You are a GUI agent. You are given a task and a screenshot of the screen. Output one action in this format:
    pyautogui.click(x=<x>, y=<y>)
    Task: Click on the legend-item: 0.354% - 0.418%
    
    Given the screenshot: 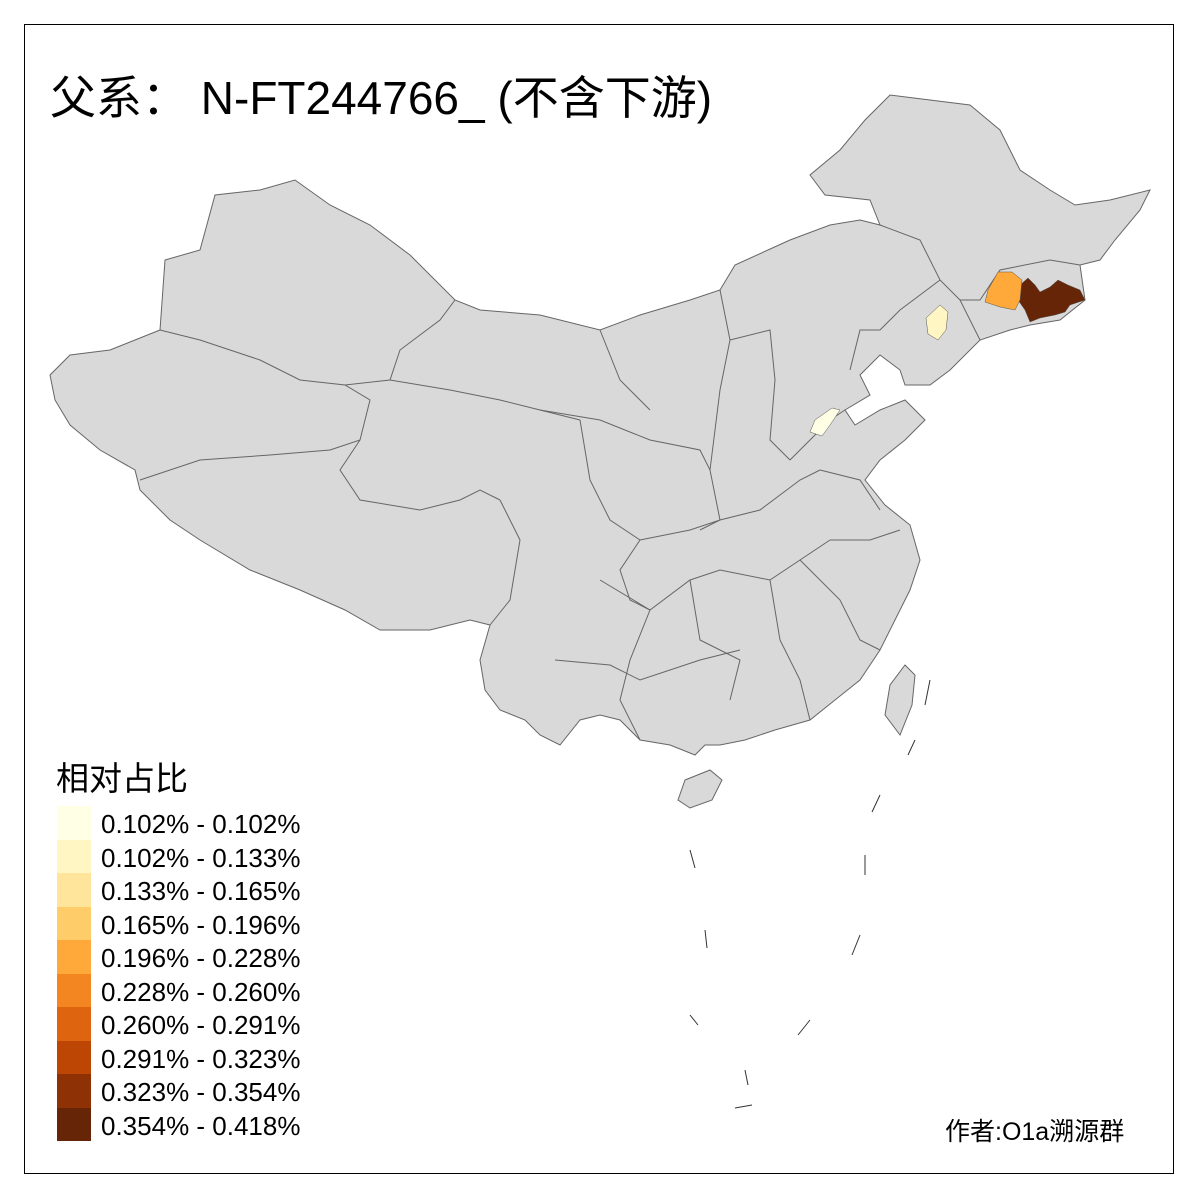 What is the action you would take?
    pyautogui.click(x=207, y=1124)
    